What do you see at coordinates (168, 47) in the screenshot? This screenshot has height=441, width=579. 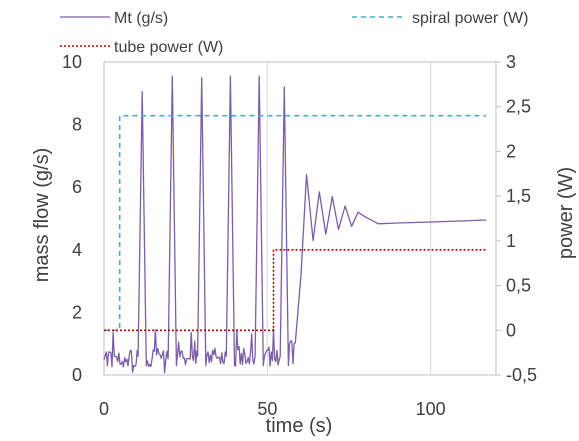 I see `legend-label-tube-power: tube power (W)` at bounding box center [168, 47].